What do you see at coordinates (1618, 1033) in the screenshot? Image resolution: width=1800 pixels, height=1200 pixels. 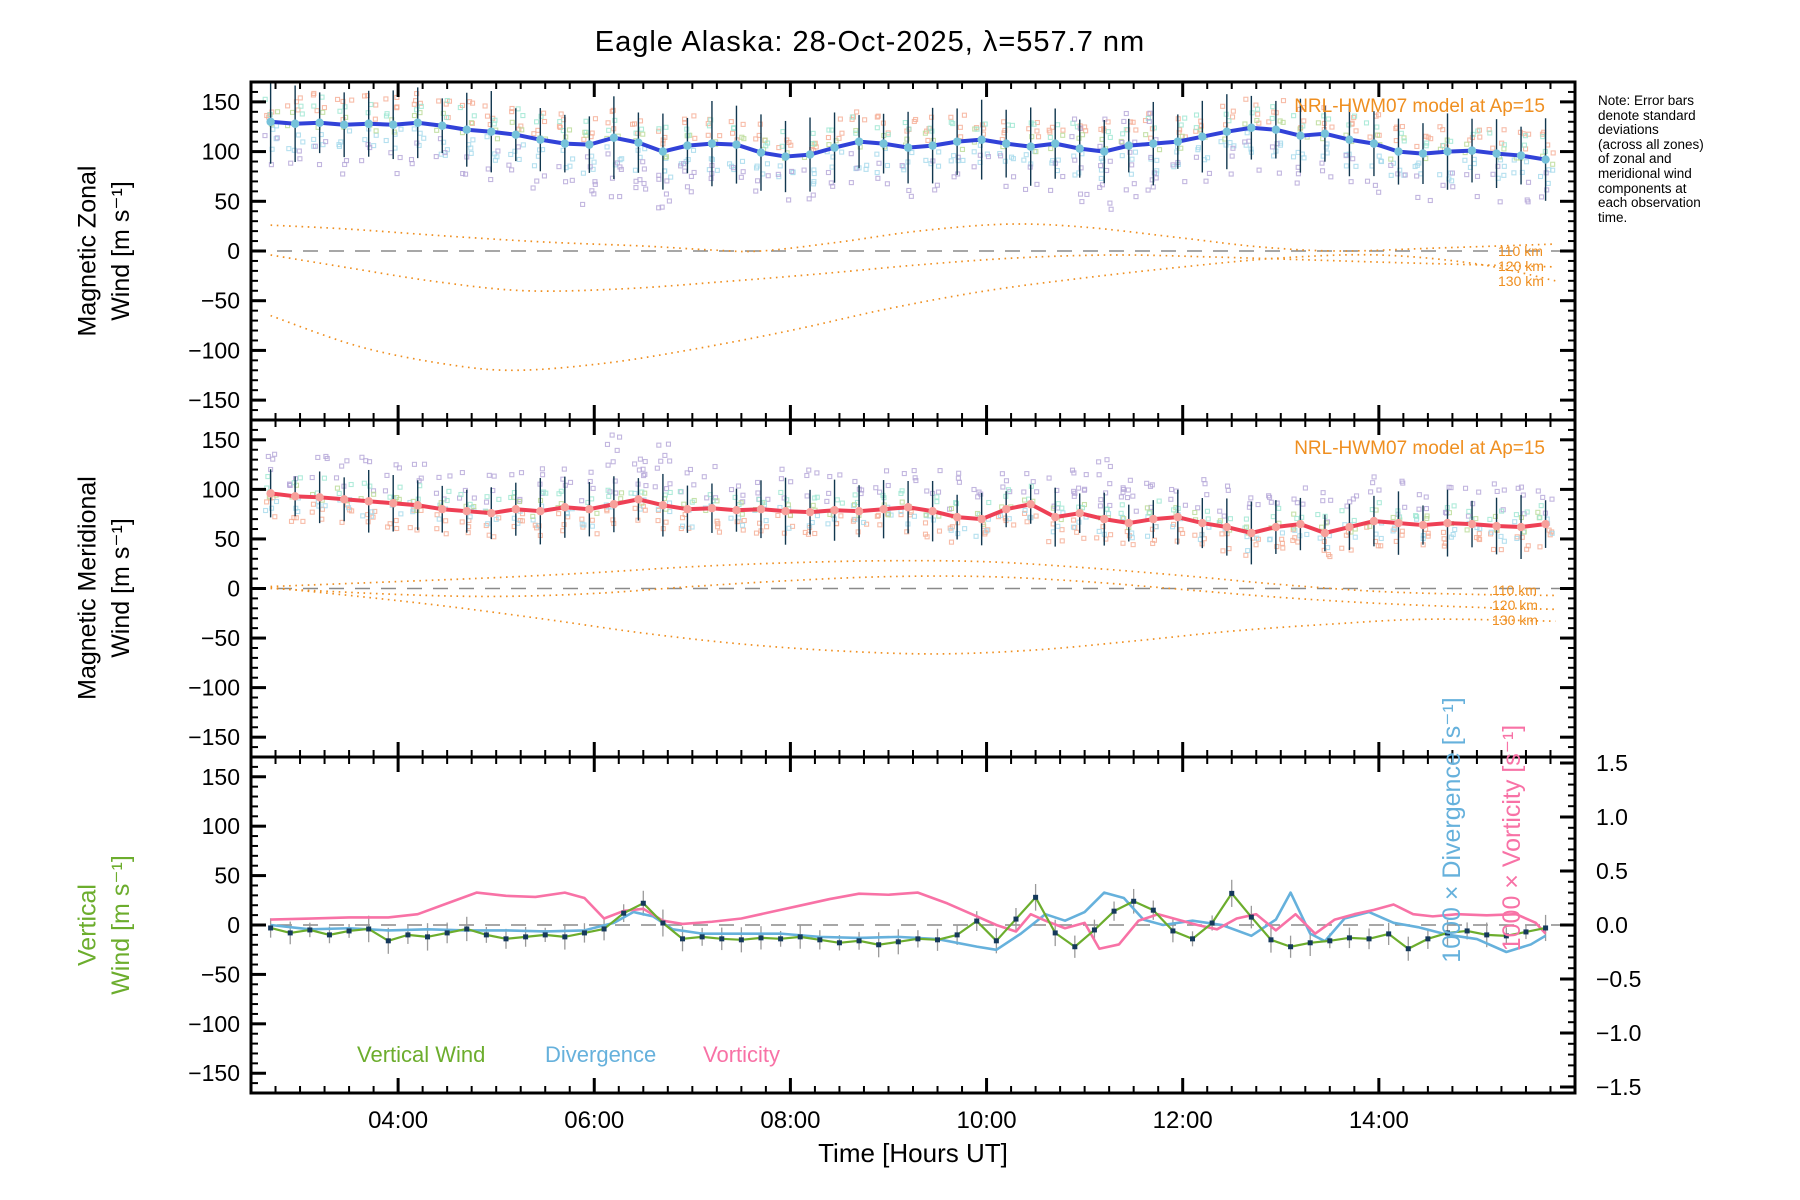 I see `right-tick-label: −1.0` at bounding box center [1618, 1033].